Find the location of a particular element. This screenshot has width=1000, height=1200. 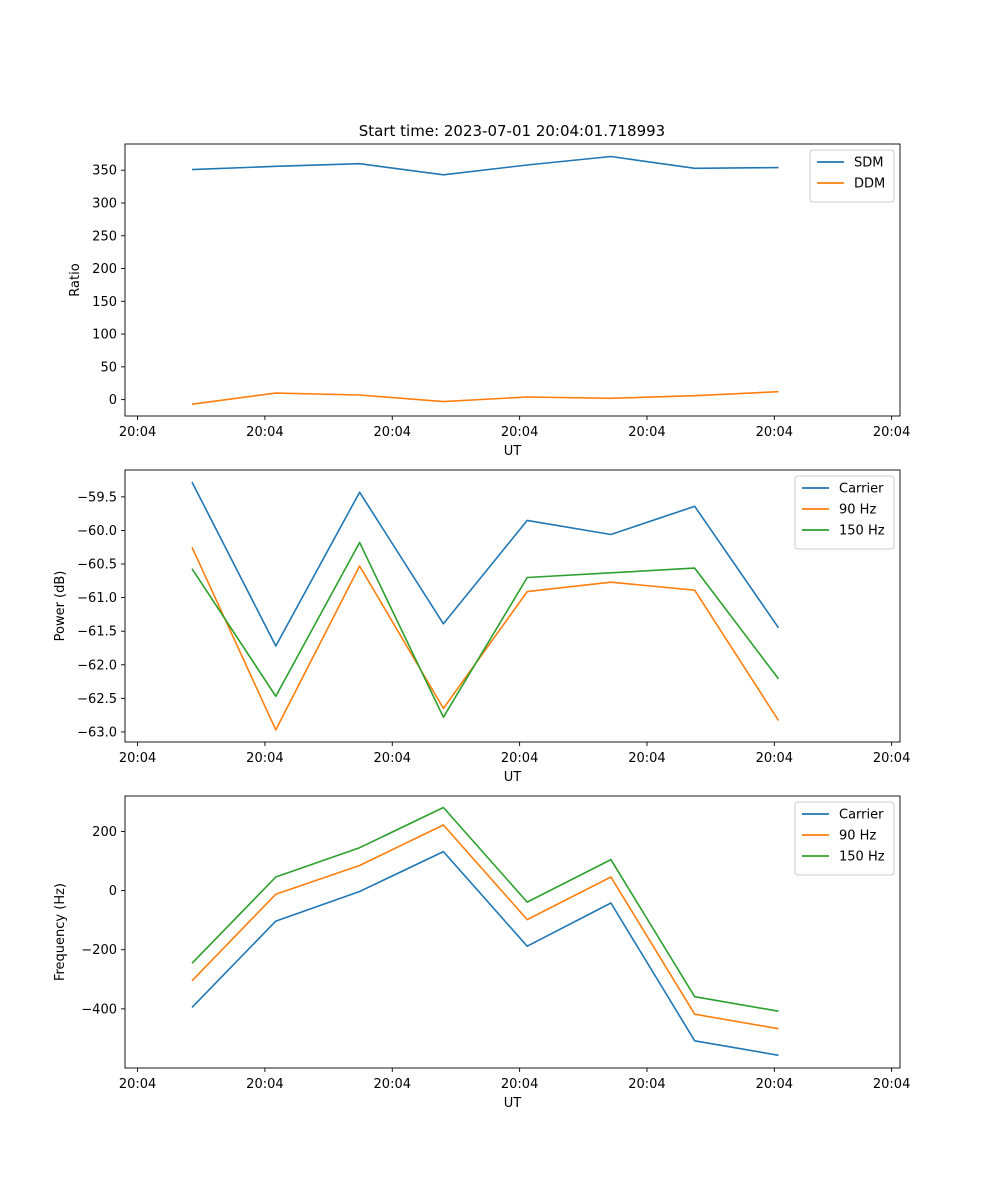

y-tick-label: 300 is located at coordinates (104, 203).